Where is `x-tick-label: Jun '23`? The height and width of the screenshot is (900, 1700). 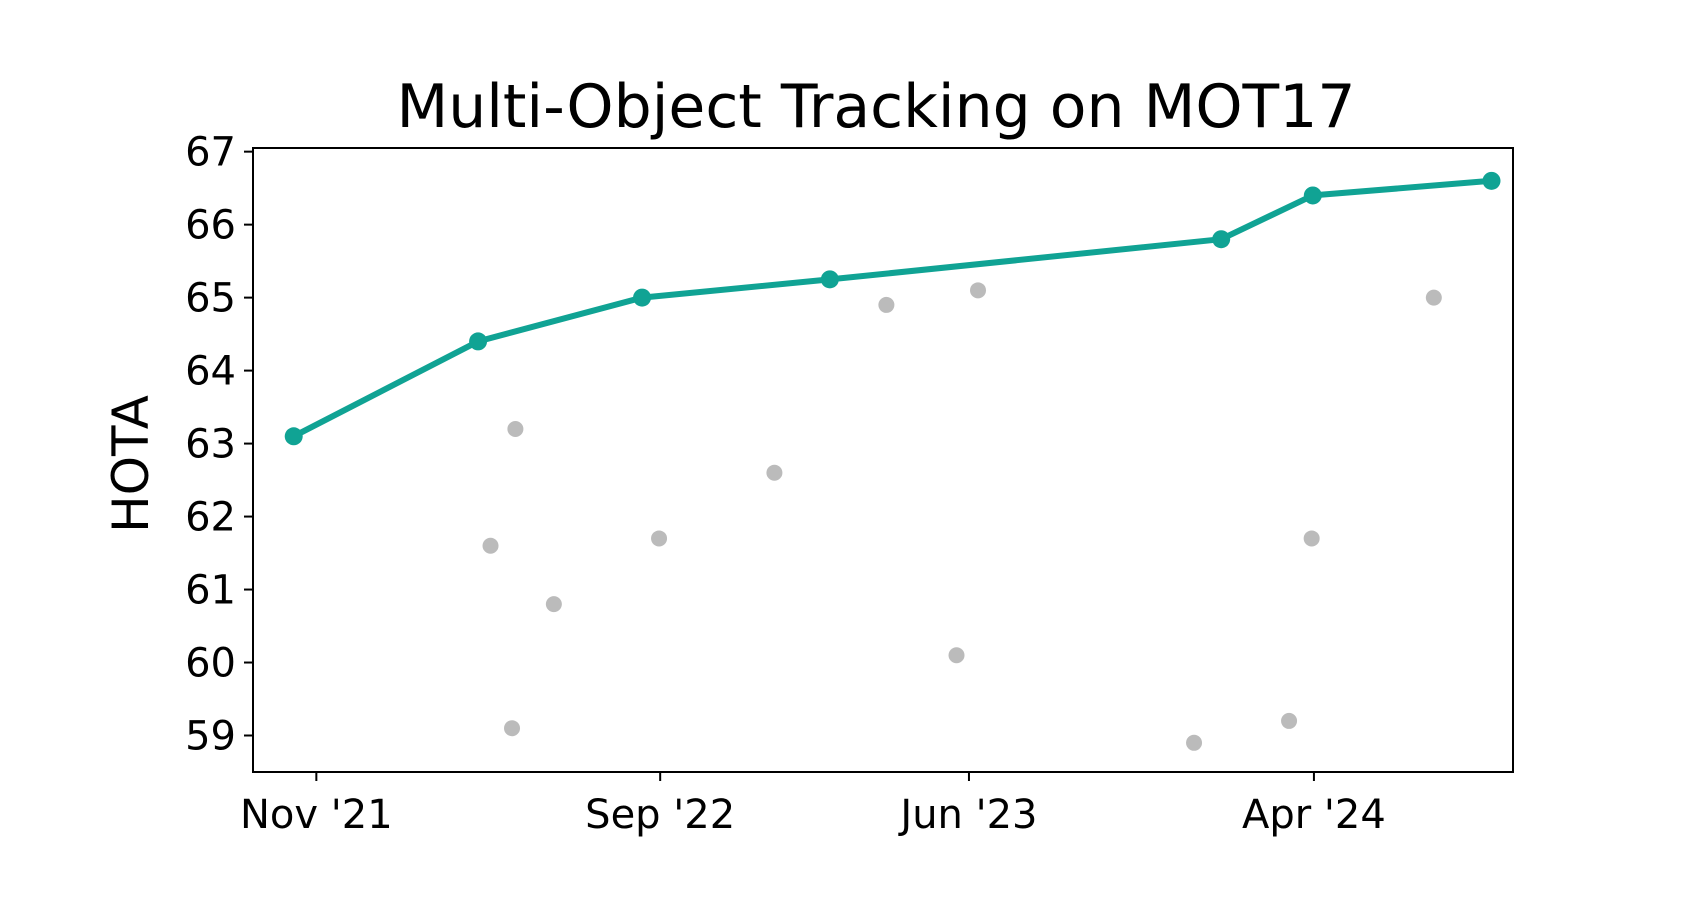 x-tick-label: Jun '23 is located at coordinates (967, 815).